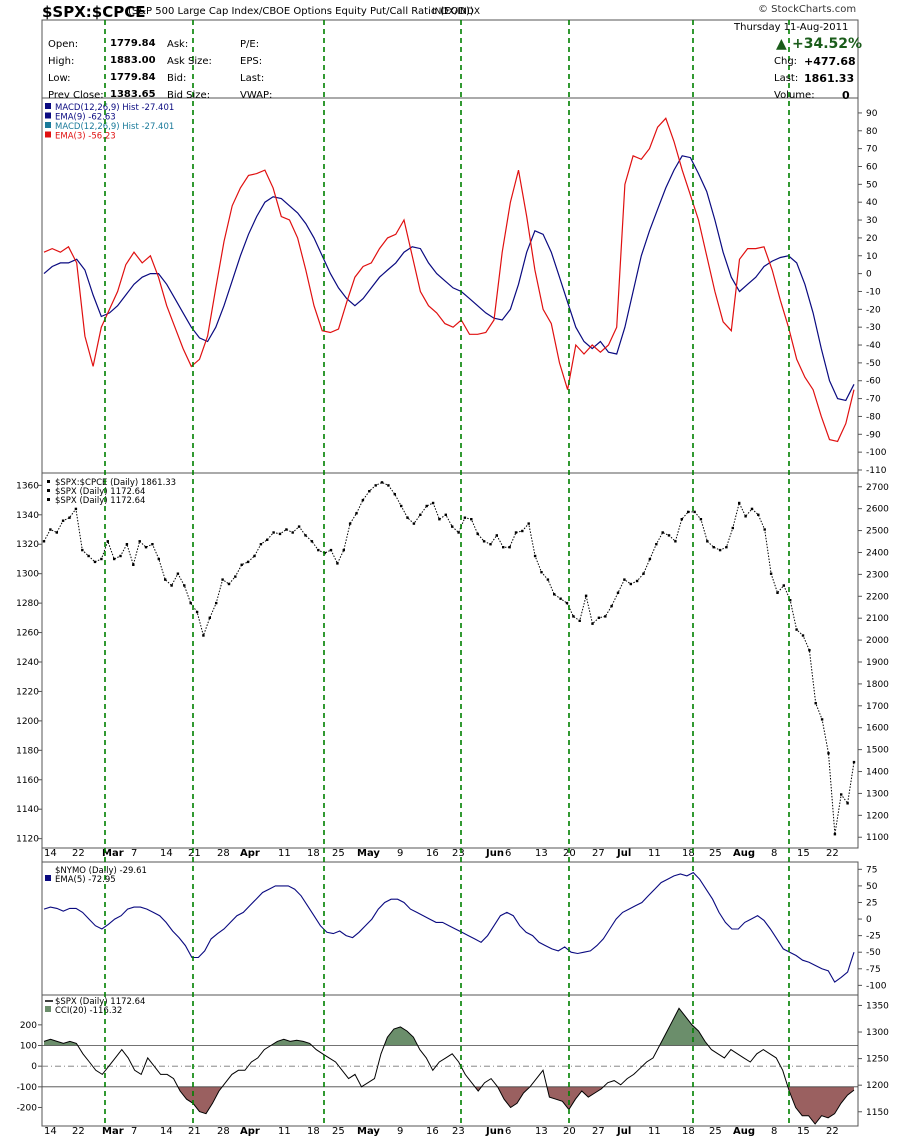 This screenshot has width=900, height=1142. I want to click on x-axis-label: 14, so click(166, 853).